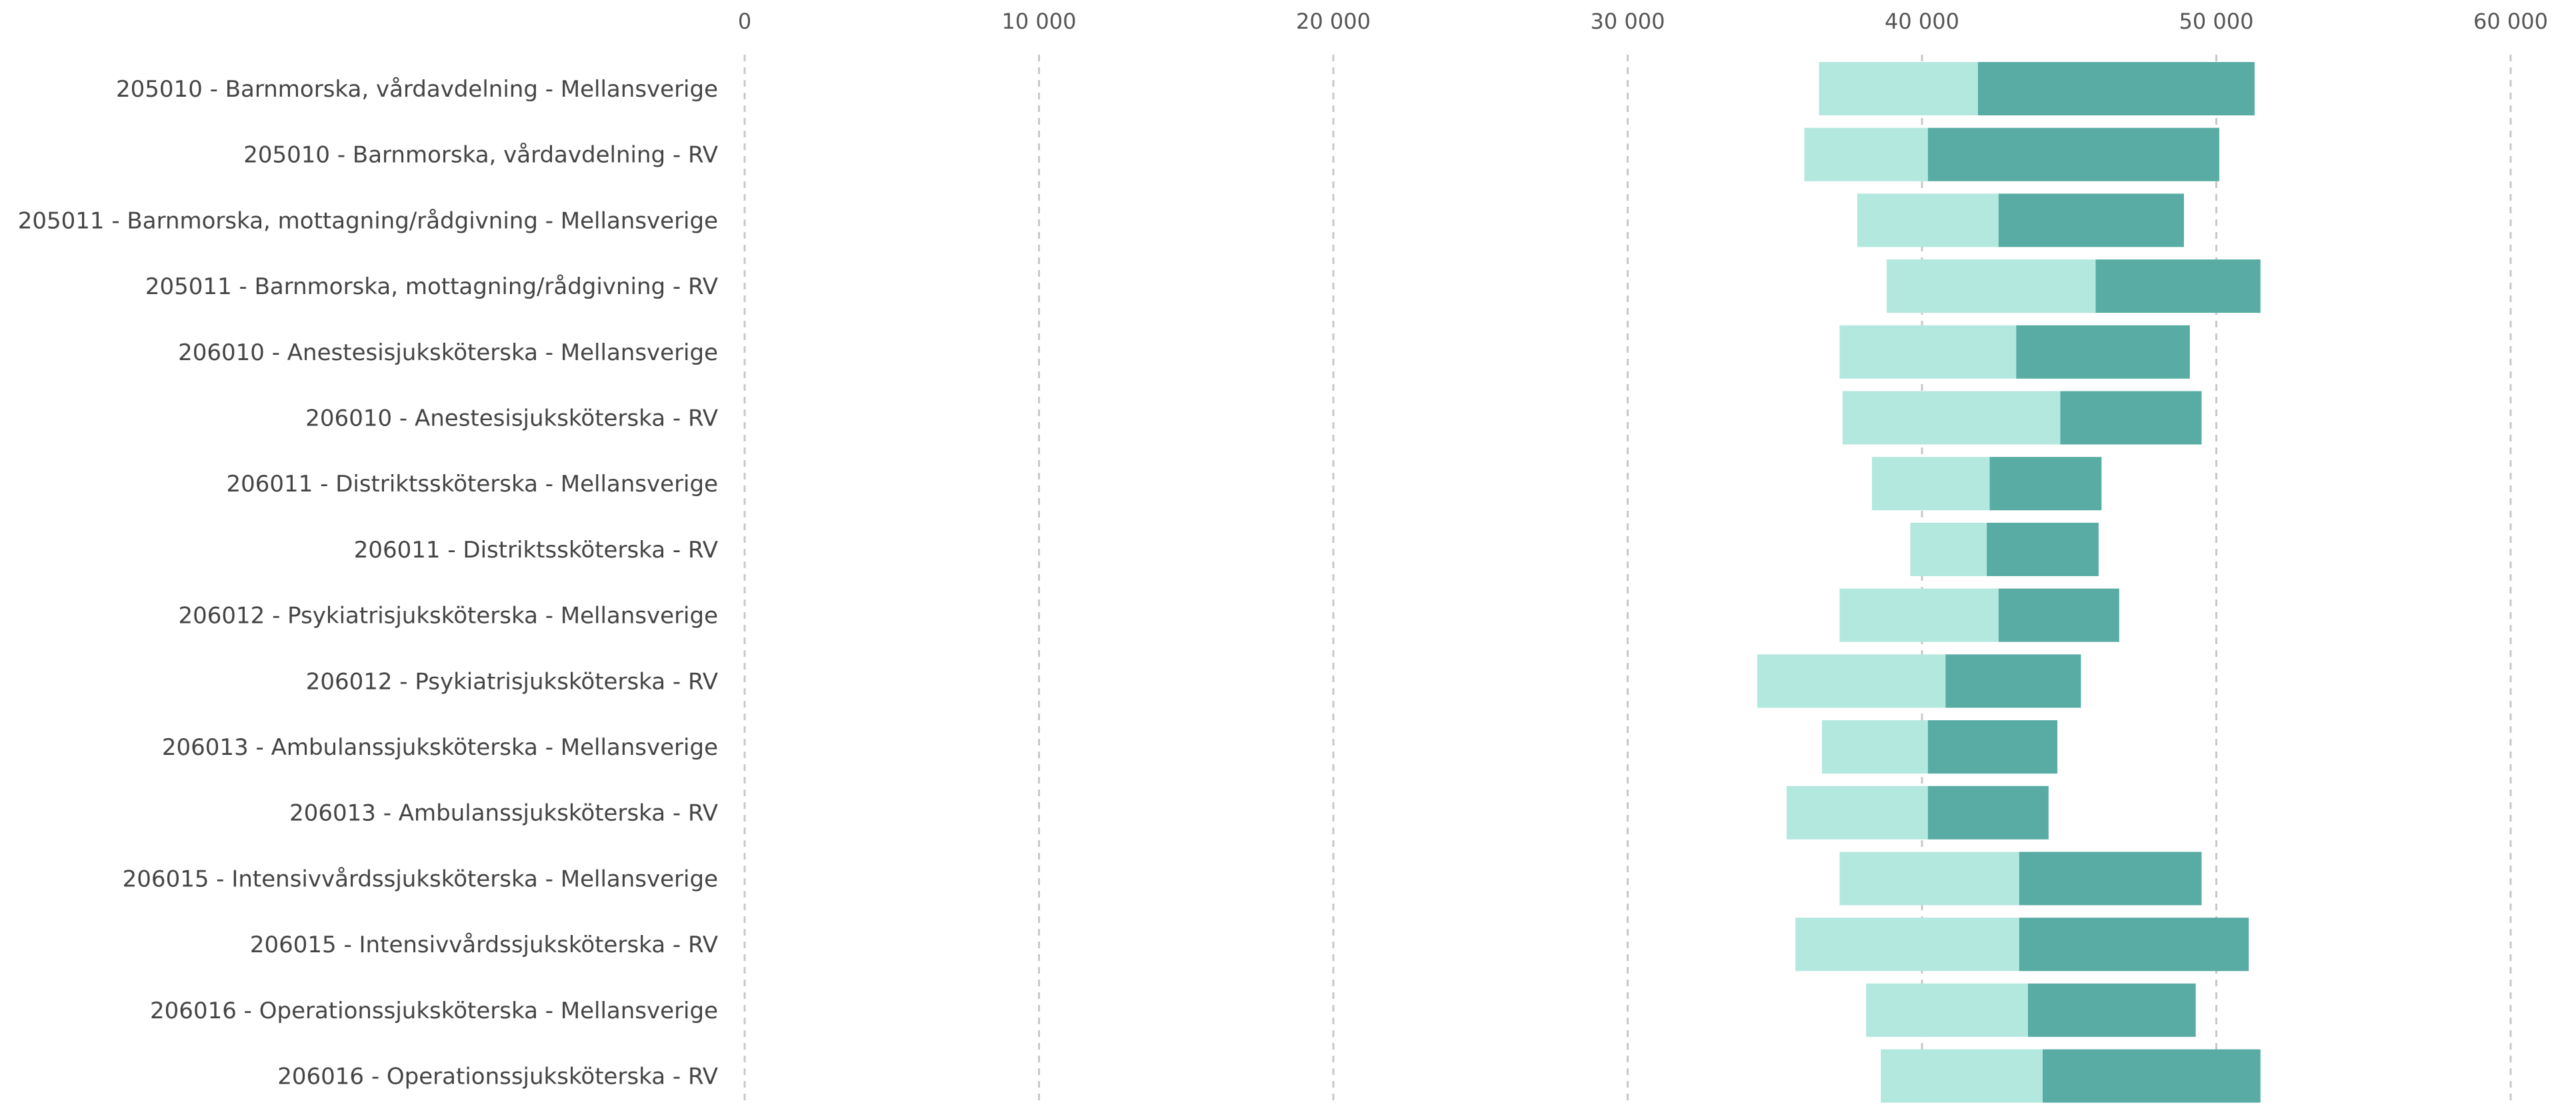  Describe the element at coordinates (480, 155) in the screenshot. I see `category-label: 205010 - Barnmorska, vårdavdelning - RV` at that location.